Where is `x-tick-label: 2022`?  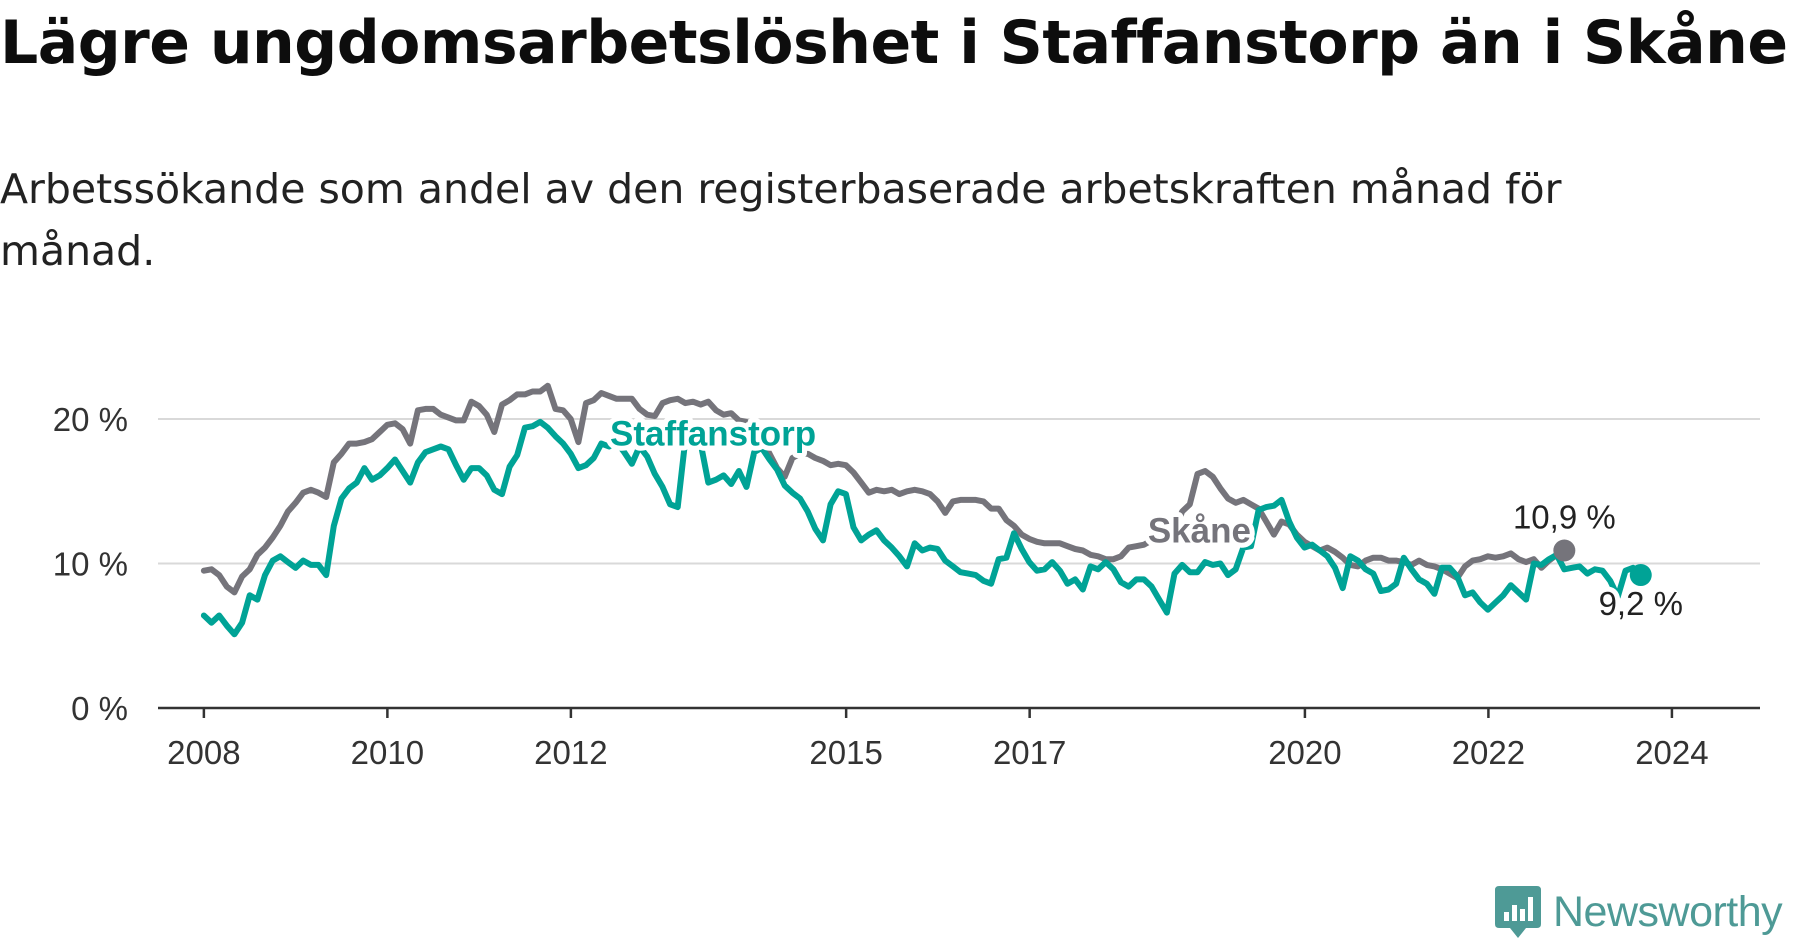
x-tick-label: 2022 is located at coordinates (1488, 752).